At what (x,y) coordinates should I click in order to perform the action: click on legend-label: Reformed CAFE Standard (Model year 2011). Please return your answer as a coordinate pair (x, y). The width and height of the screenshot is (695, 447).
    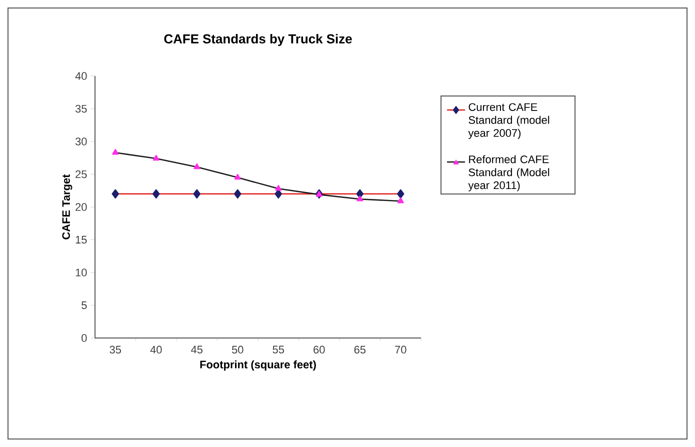
    Looking at the image, I should click on (509, 173).